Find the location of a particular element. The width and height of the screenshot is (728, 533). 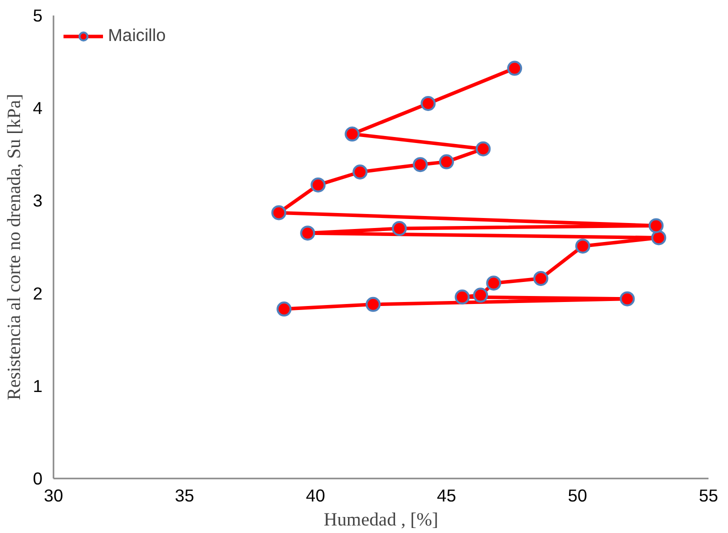

x-tick-label: 30 is located at coordinates (54, 496).